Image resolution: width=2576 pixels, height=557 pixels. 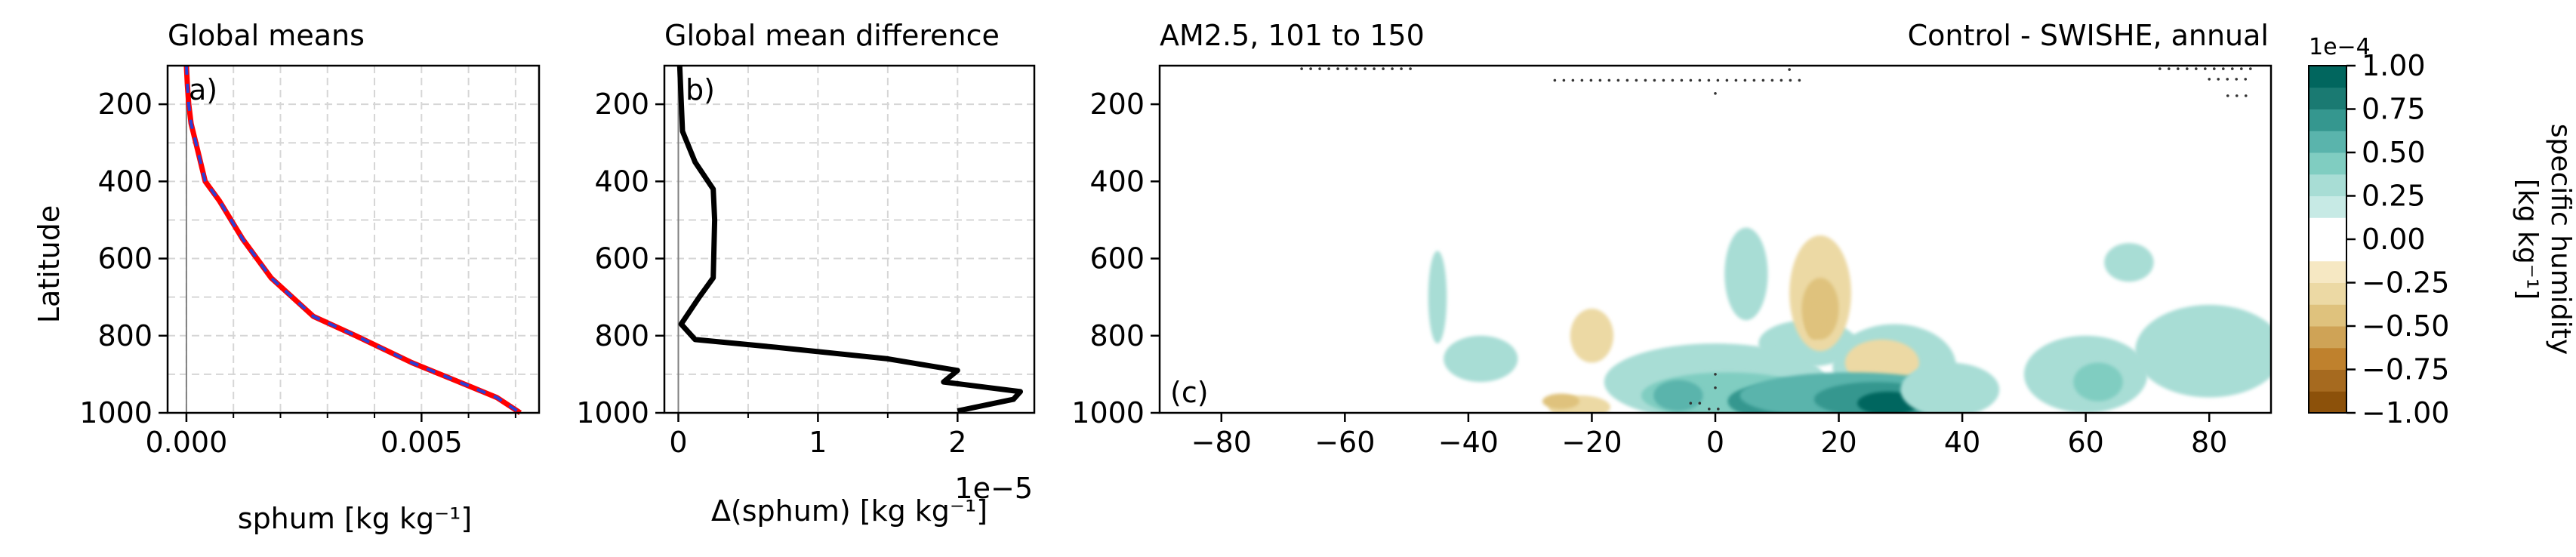 I want to click on colorbar-offset-label: 1e−4, so click(x=2340, y=47).